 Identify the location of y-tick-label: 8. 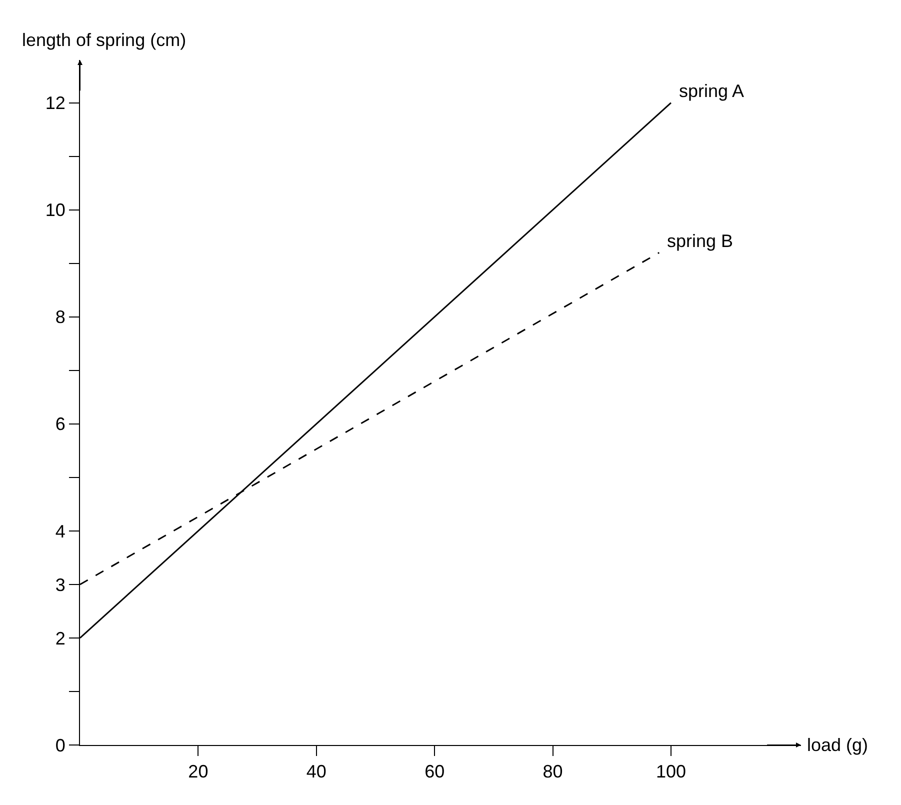
(60, 317).